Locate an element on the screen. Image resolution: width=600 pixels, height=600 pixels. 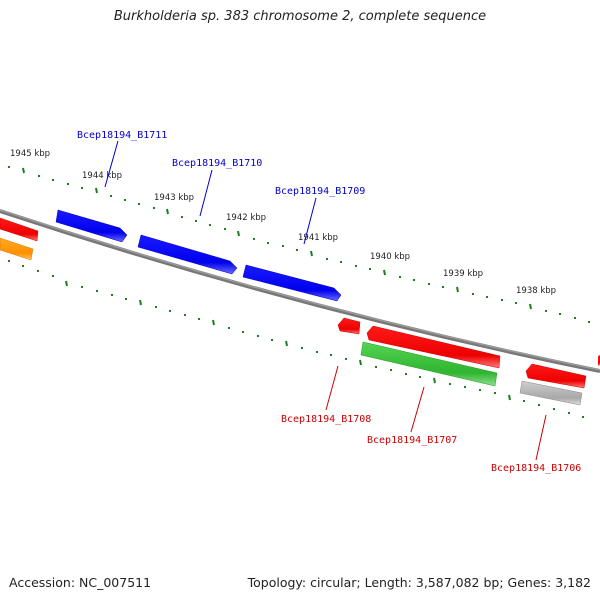
leader-line-b1709 is located at coordinates (310, 221).